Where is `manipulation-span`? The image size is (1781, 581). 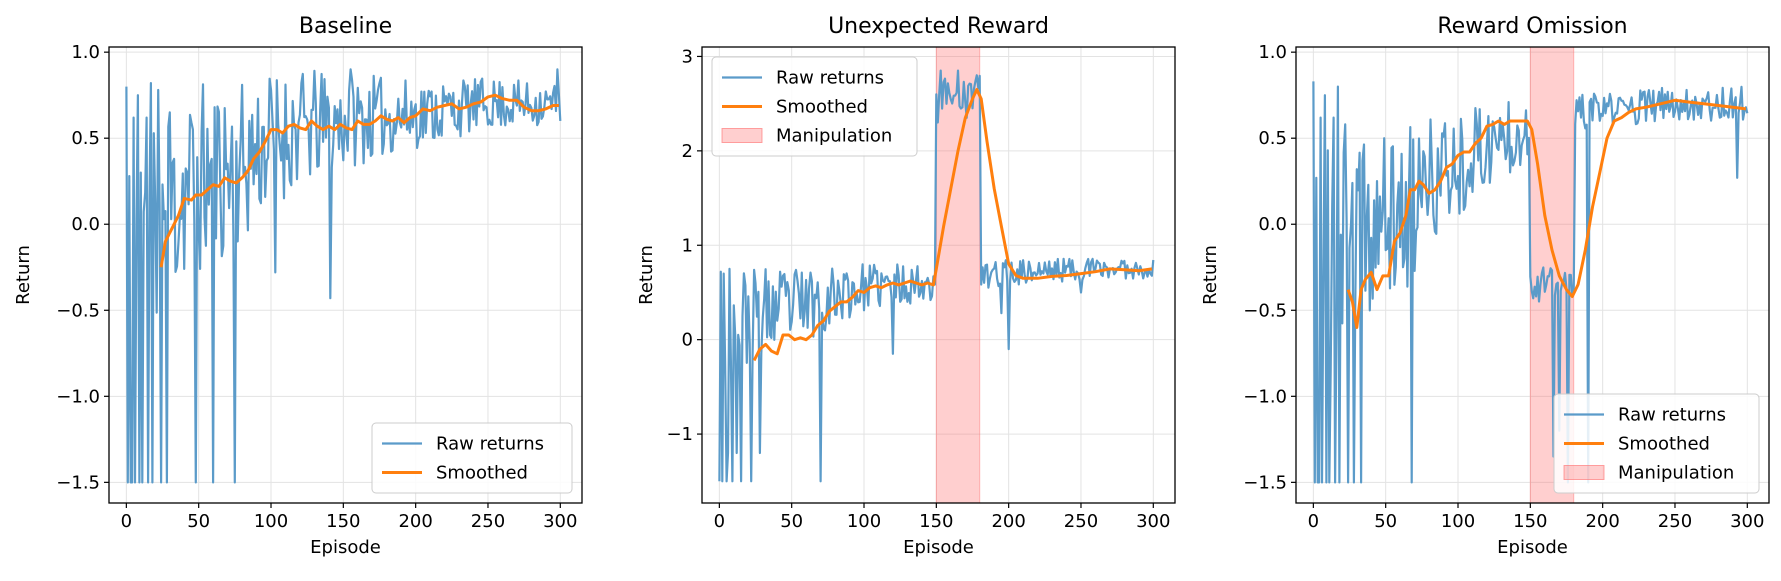 manipulation-span is located at coordinates (958, 275).